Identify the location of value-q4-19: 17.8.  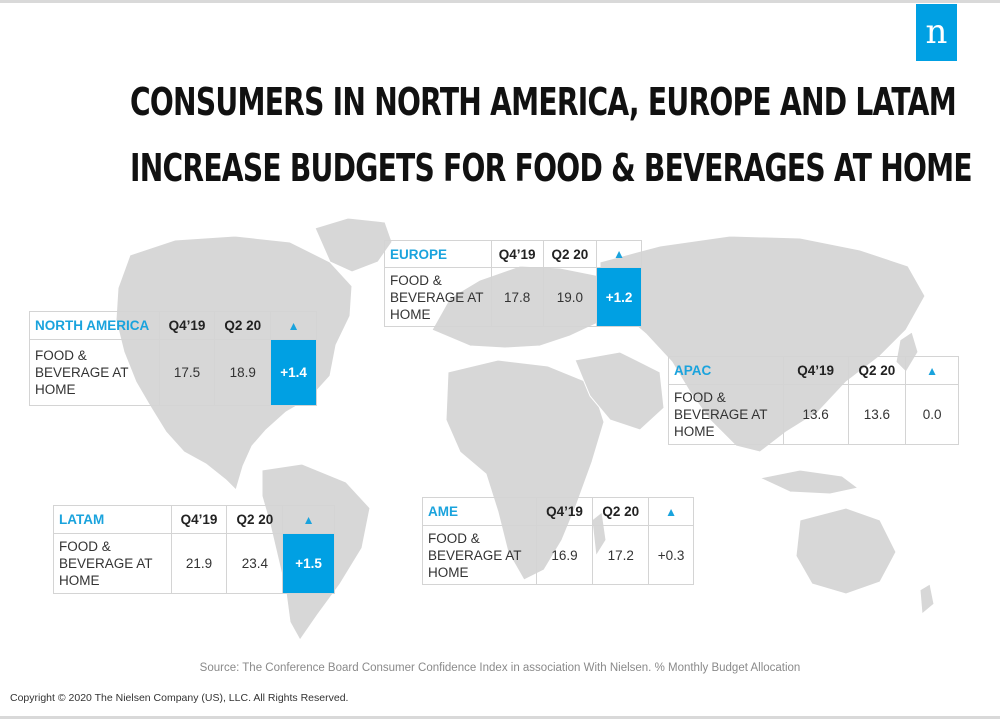
(517, 297).